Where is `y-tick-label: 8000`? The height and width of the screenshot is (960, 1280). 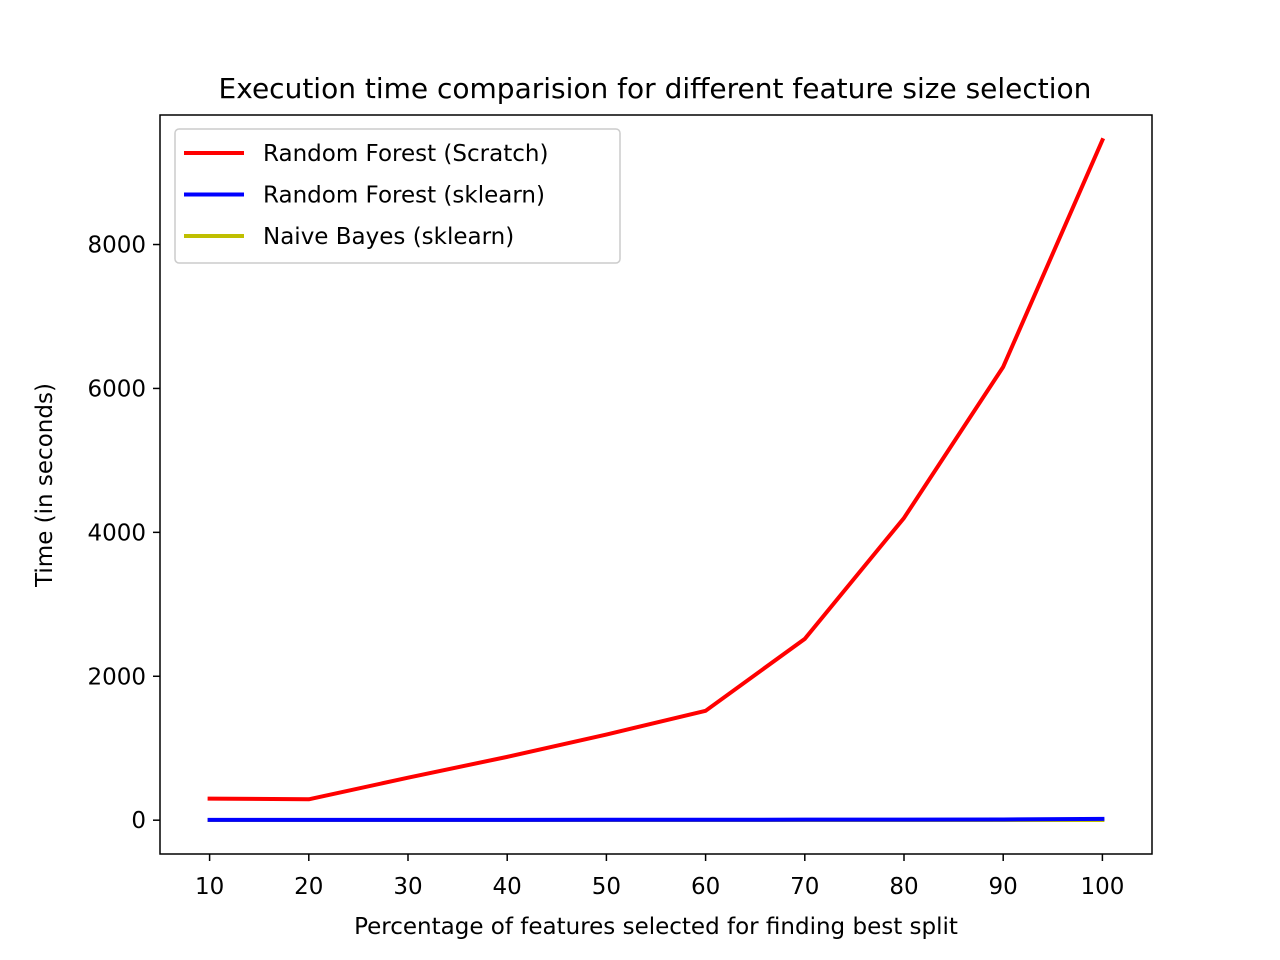 y-tick-label: 8000 is located at coordinates (116, 246).